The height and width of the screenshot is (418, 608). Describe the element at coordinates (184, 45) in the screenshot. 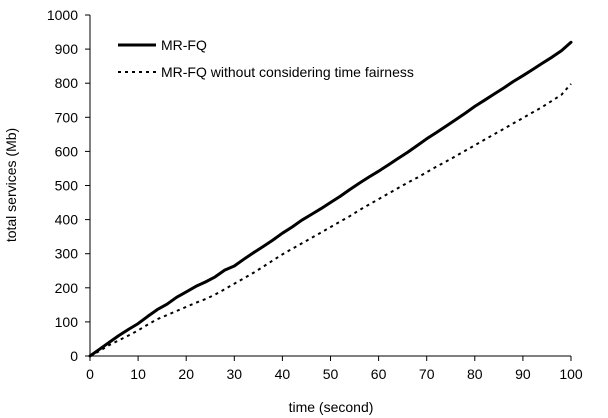

I see `legend-label-mr-fq: MR-FQ` at that location.